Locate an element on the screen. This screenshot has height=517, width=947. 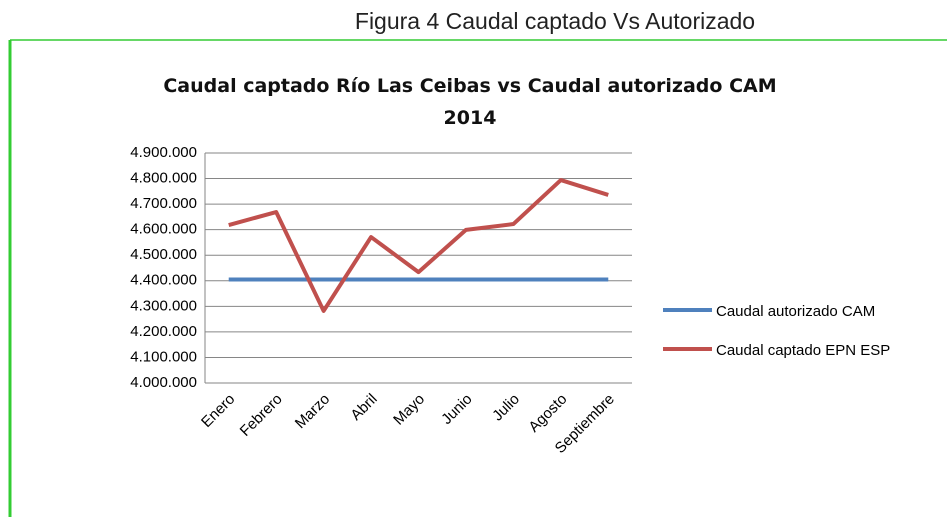
y-tick-label: 4.300.000 is located at coordinates (163, 305).